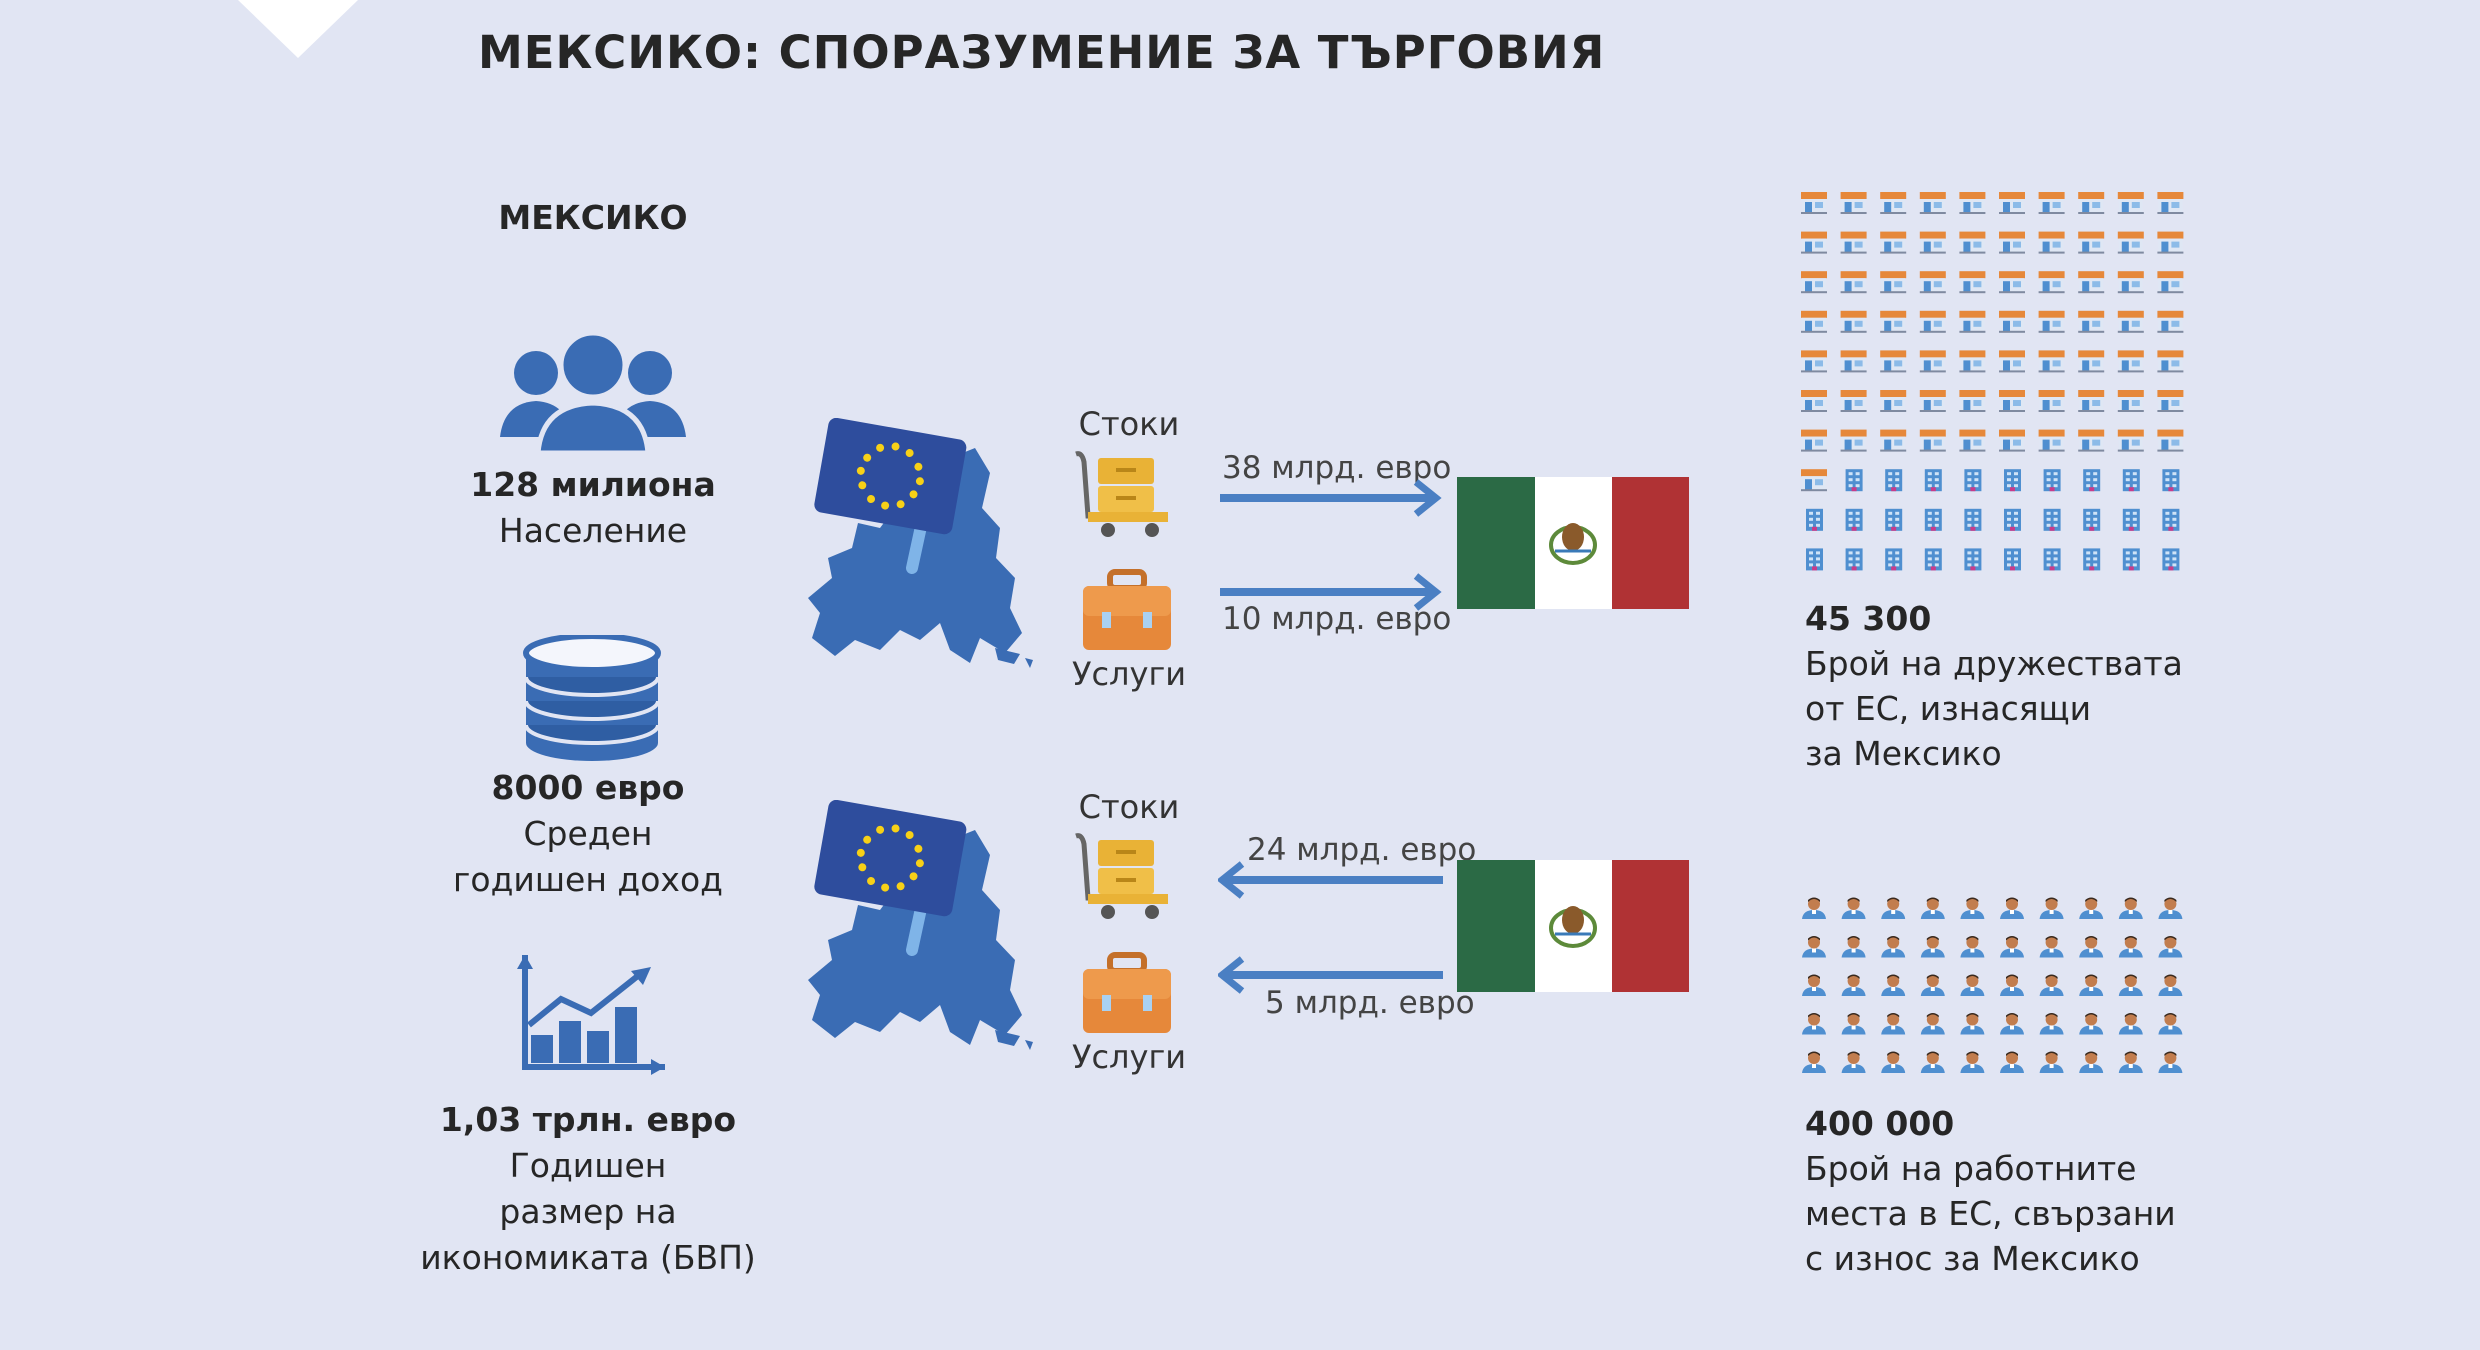 This screenshot has width=2480, height=1350. What do you see at coordinates (593, 484) in the screenshot?
I see `population-value: 128 милиона` at bounding box center [593, 484].